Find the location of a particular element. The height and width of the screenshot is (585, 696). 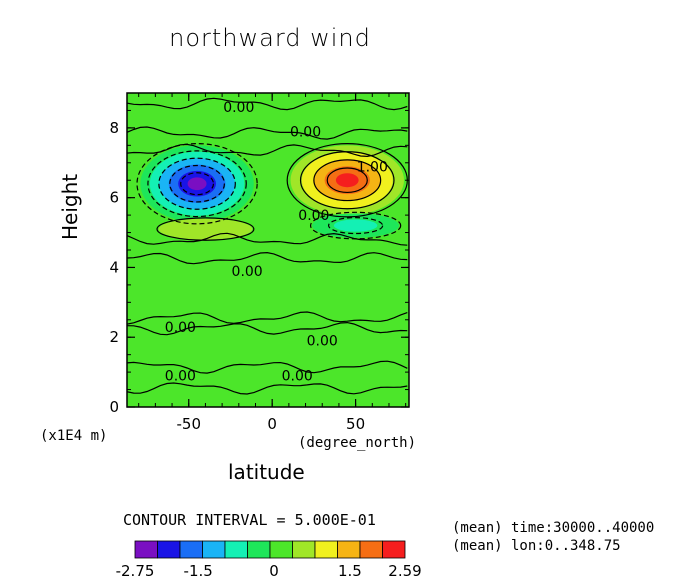

field-maximum is located at coordinates (347, 180).